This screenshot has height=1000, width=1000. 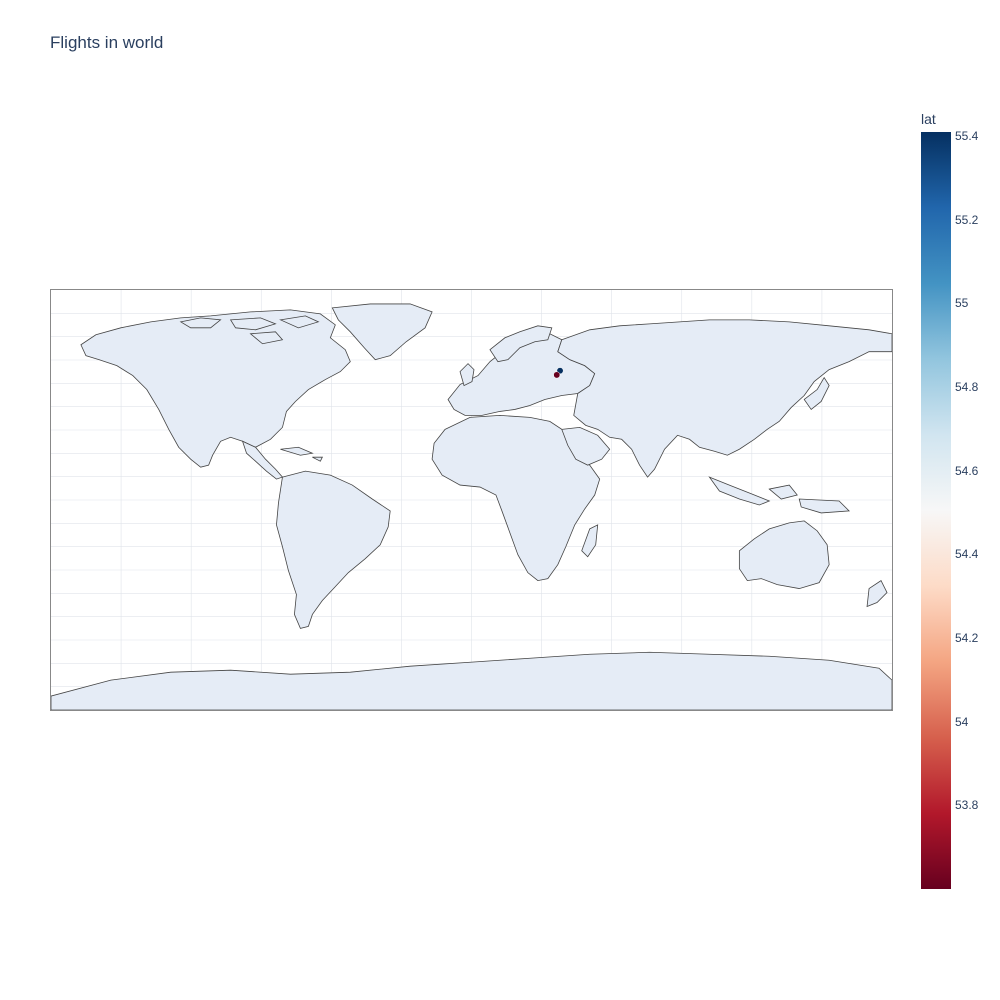 What do you see at coordinates (382, 332) in the screenshot?
I see `greenland` at bounding box center [382, 332].